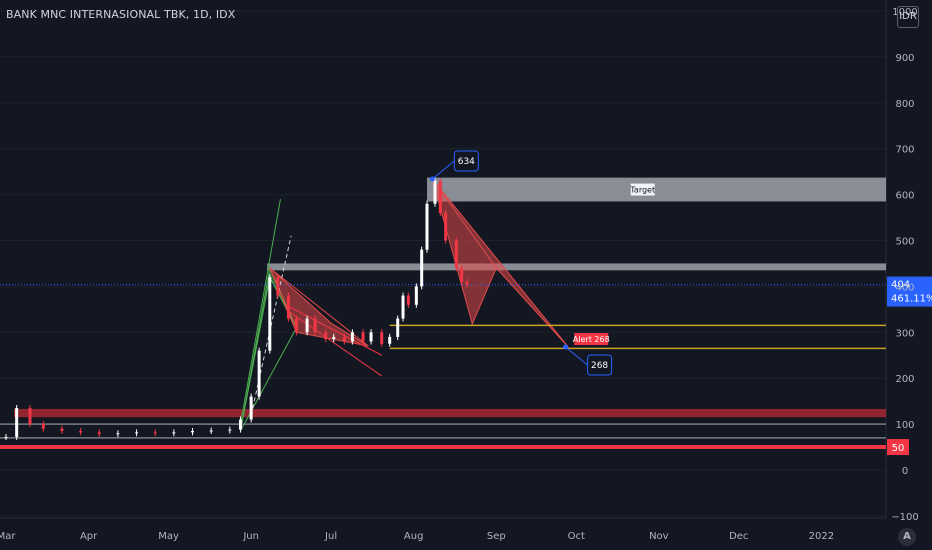  Describe the element at coordinates (904, 333) in the screenshot. I see `y-tick-label-4: 300` at that location.